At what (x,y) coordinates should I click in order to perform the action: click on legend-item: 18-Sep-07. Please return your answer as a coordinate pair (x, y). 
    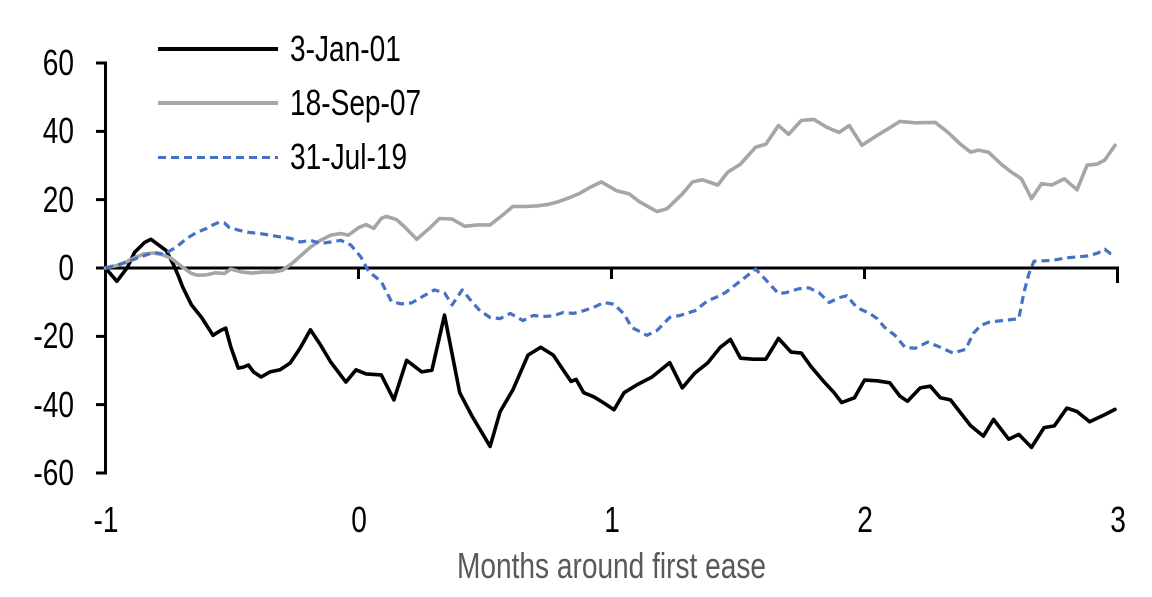
    Looking at the image, I should click on (308, 103).